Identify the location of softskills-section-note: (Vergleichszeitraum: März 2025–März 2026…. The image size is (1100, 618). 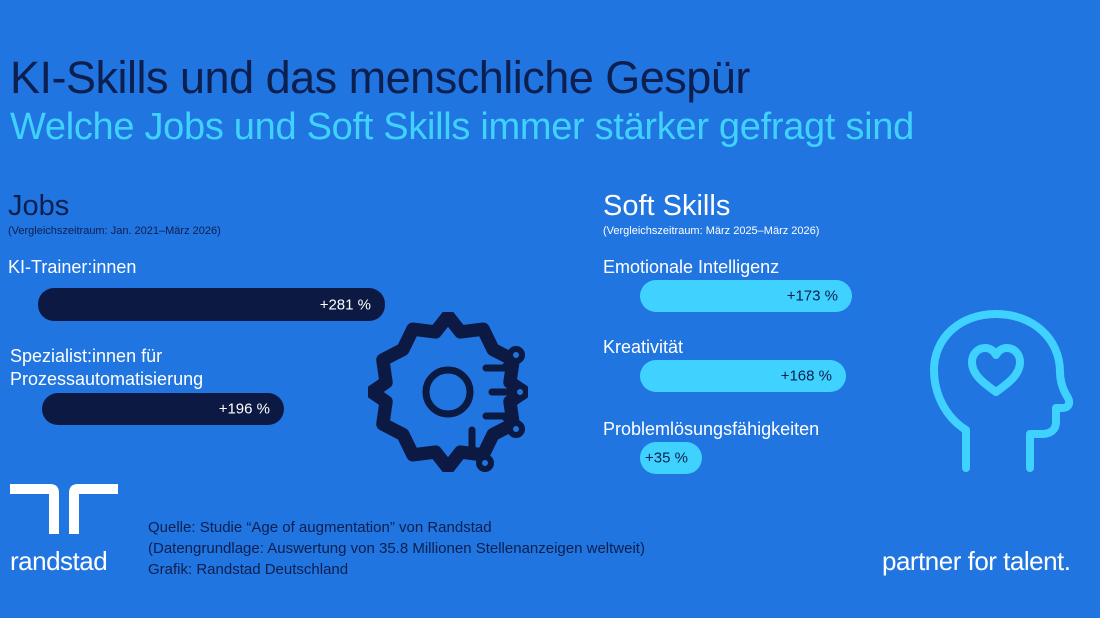
(711, 231).